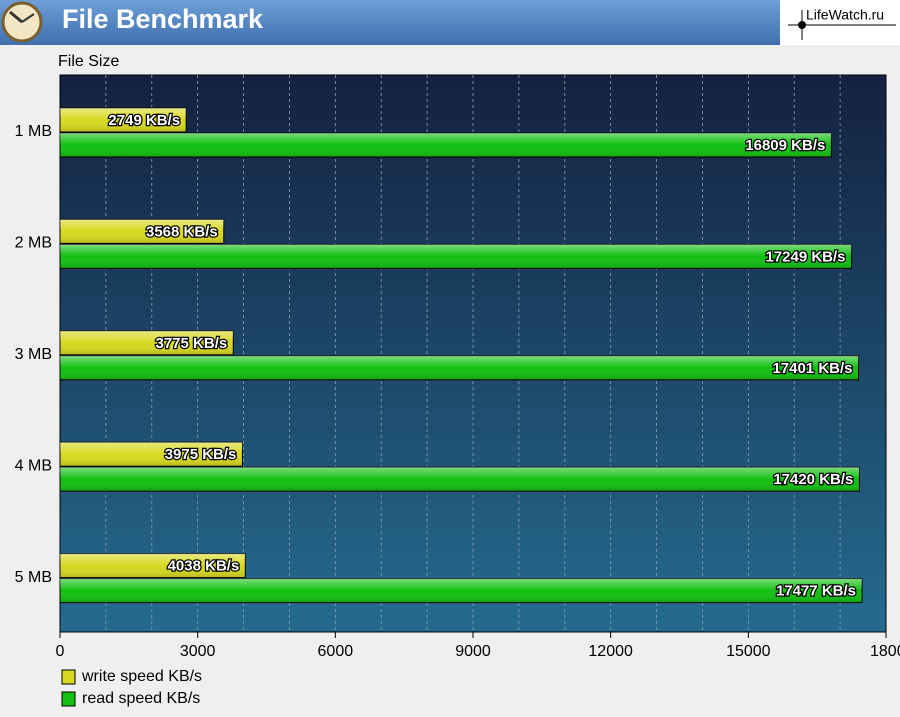 The image size is (900, 717). I want to click on x-tick-label: 1800, so click(885, 651).